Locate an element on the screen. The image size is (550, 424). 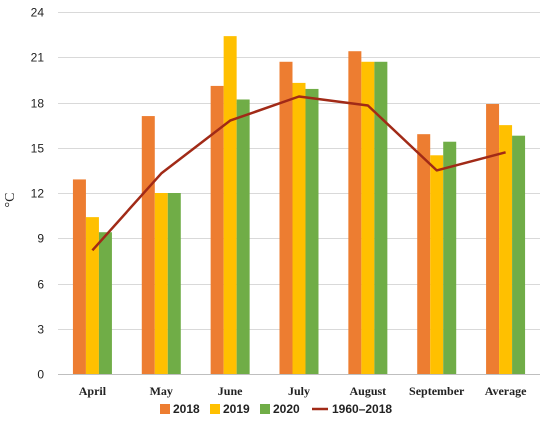
y-axis-label: °C is located at coordinates (10, 200).